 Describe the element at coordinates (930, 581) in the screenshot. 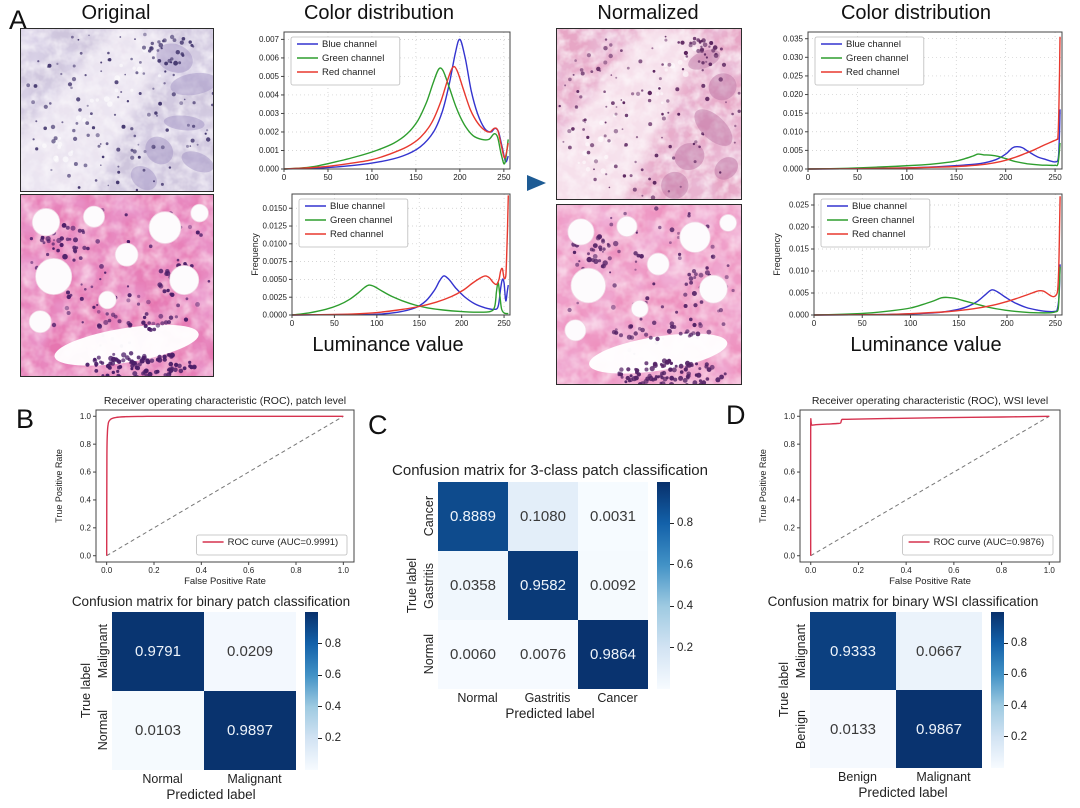

I see `svg-text: False Positive Rate` at that location.